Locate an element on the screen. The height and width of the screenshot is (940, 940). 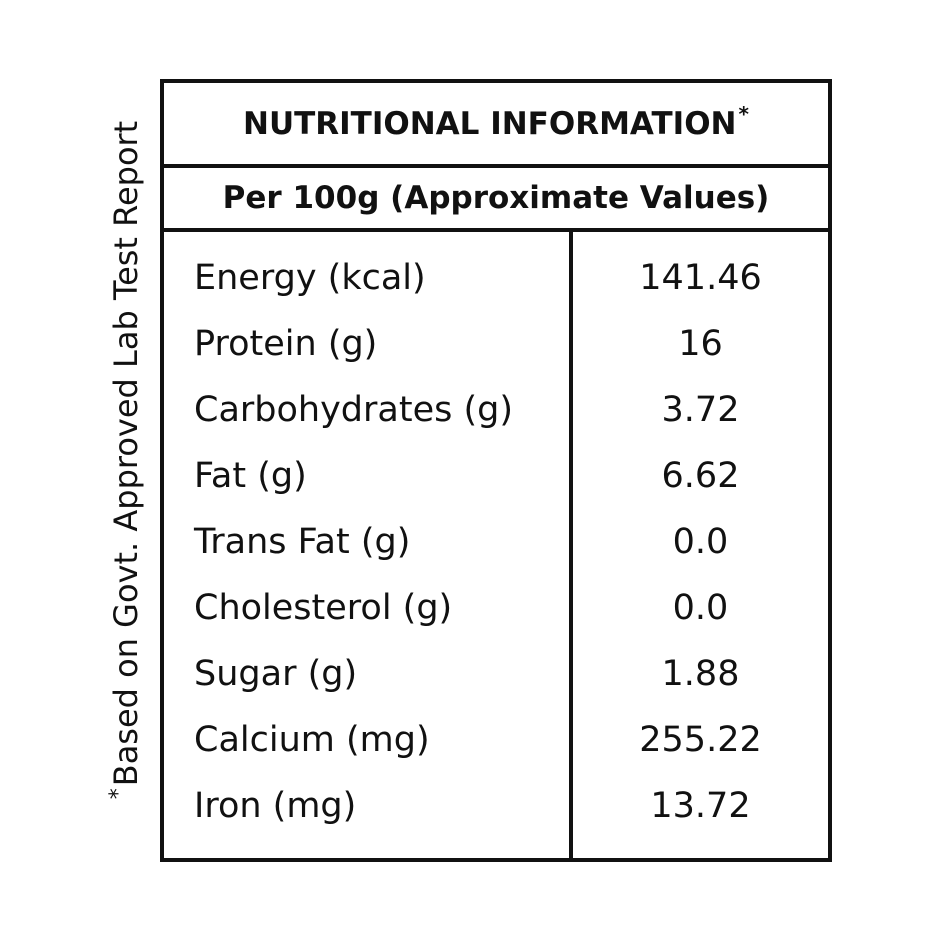
table-subtitle: Per 100g (Approximate Values) is located at coordinates (496, 198).